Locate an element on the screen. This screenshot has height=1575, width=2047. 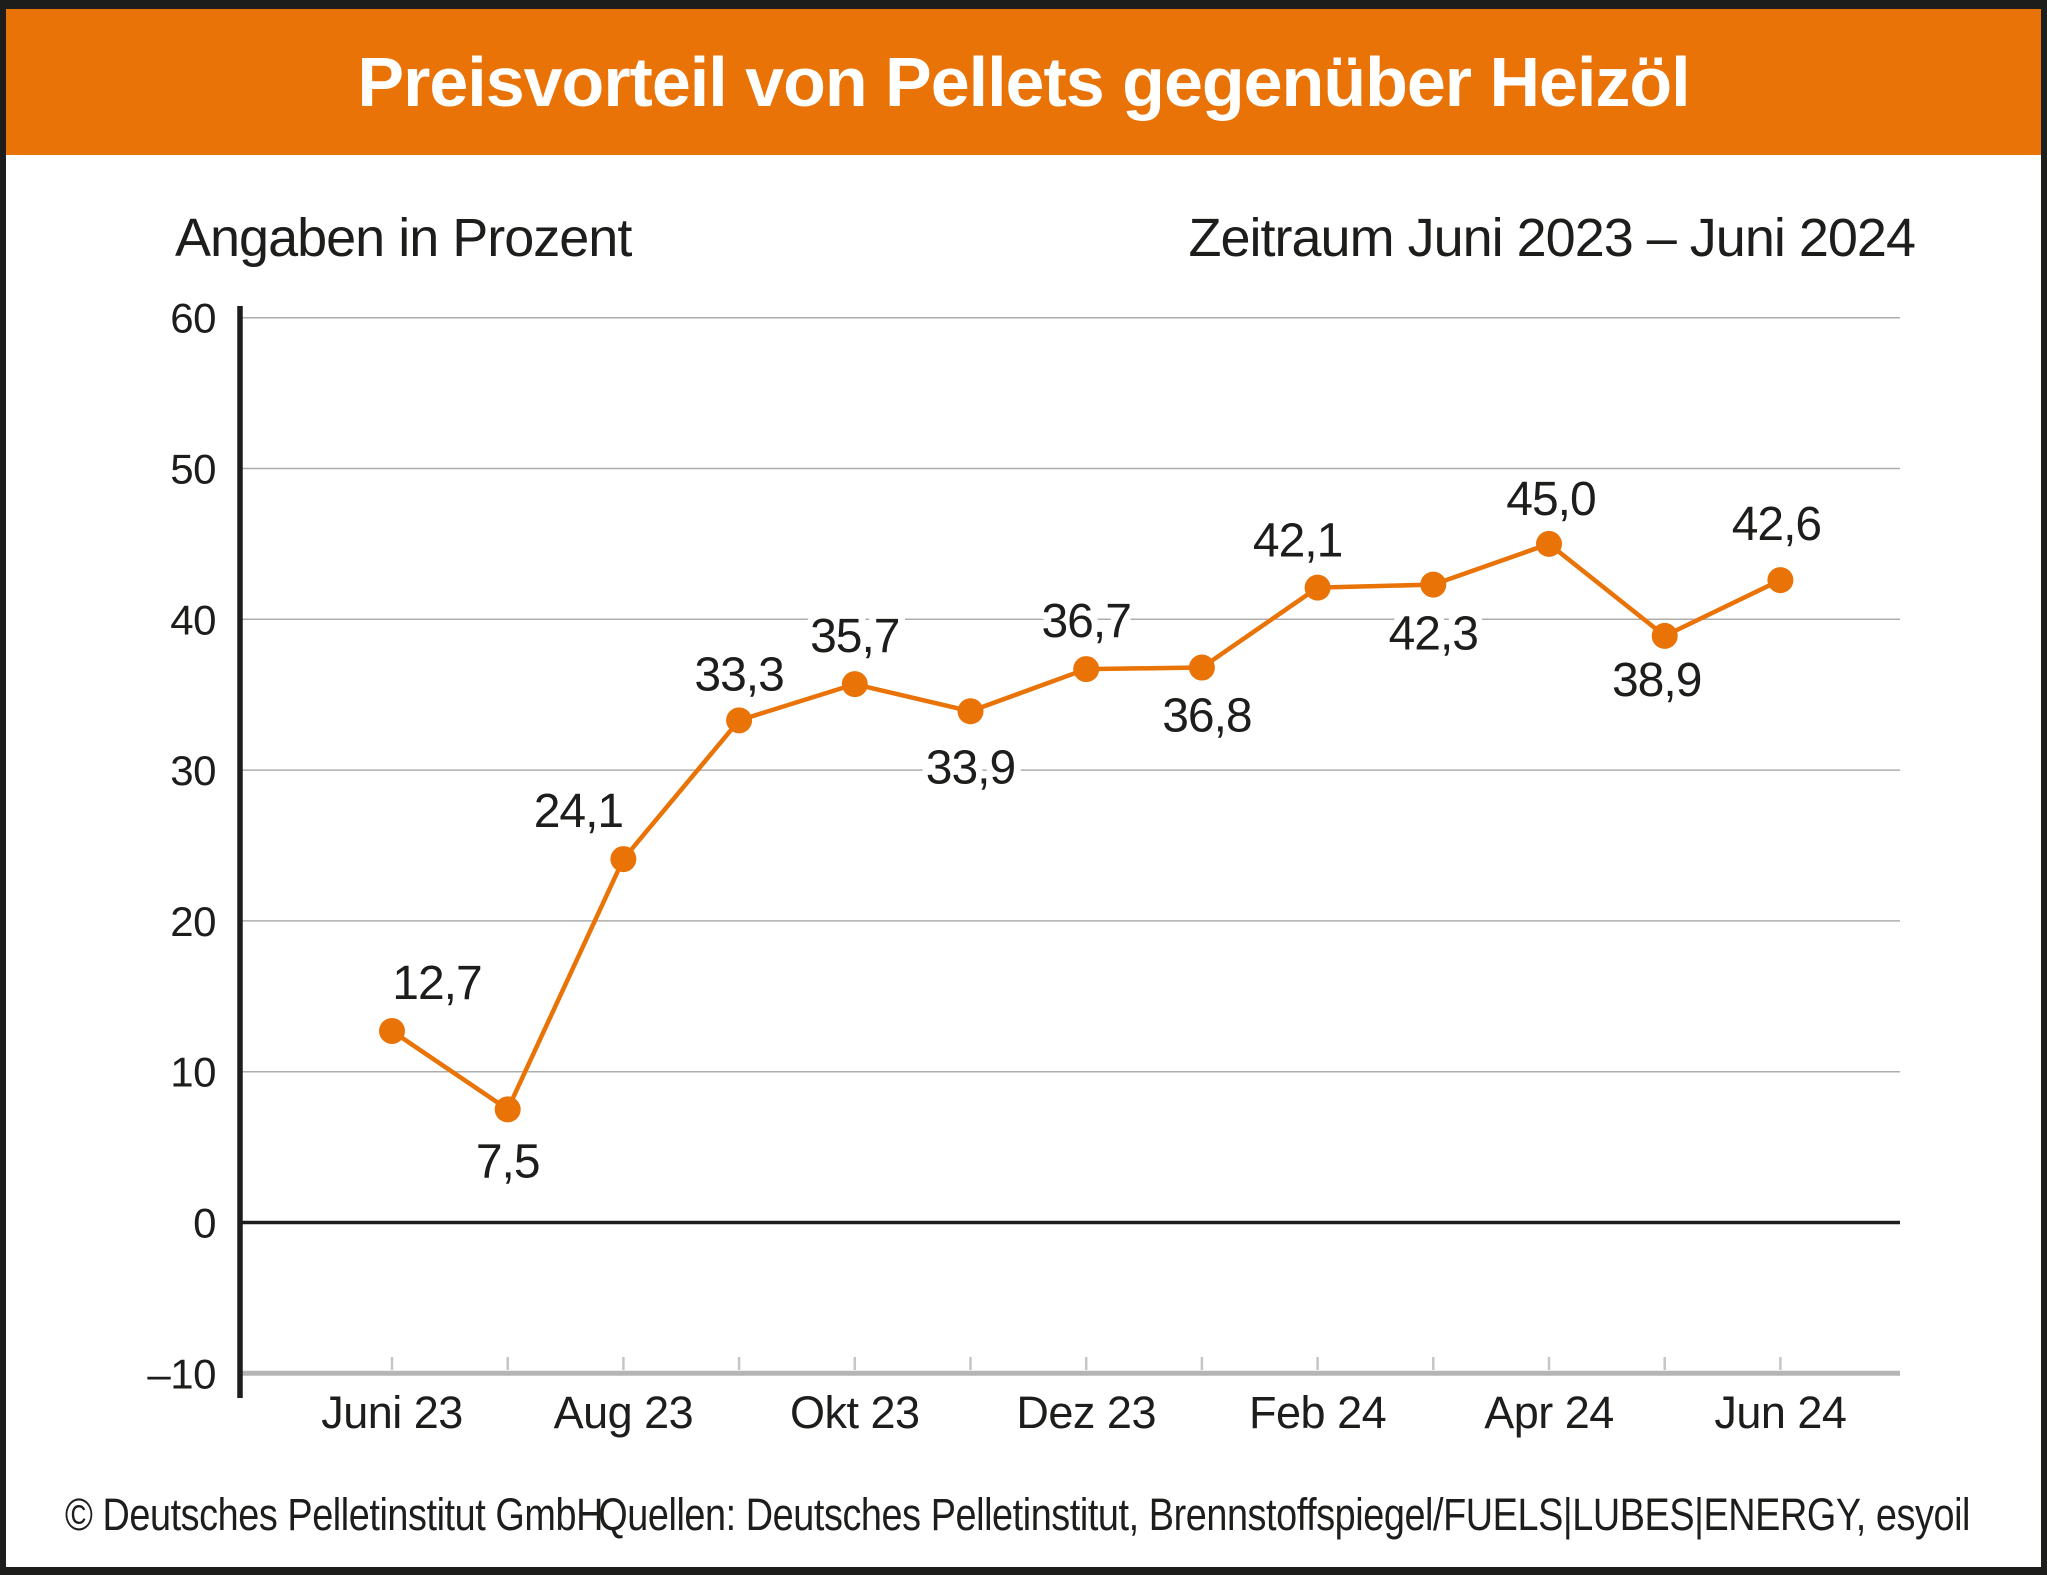
y-axis-label: 20 is located at coordinates (193, 921).